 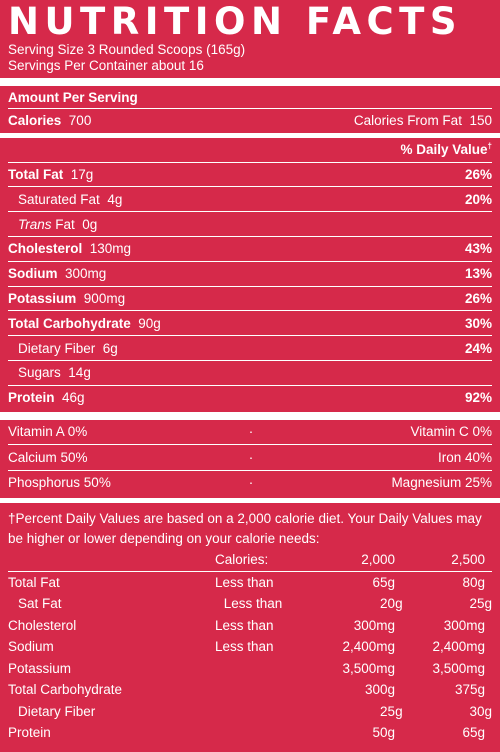 I want to click on nutrient-cholesterol: Cholesterol 130mg 43%, so click(x=250, y=249).